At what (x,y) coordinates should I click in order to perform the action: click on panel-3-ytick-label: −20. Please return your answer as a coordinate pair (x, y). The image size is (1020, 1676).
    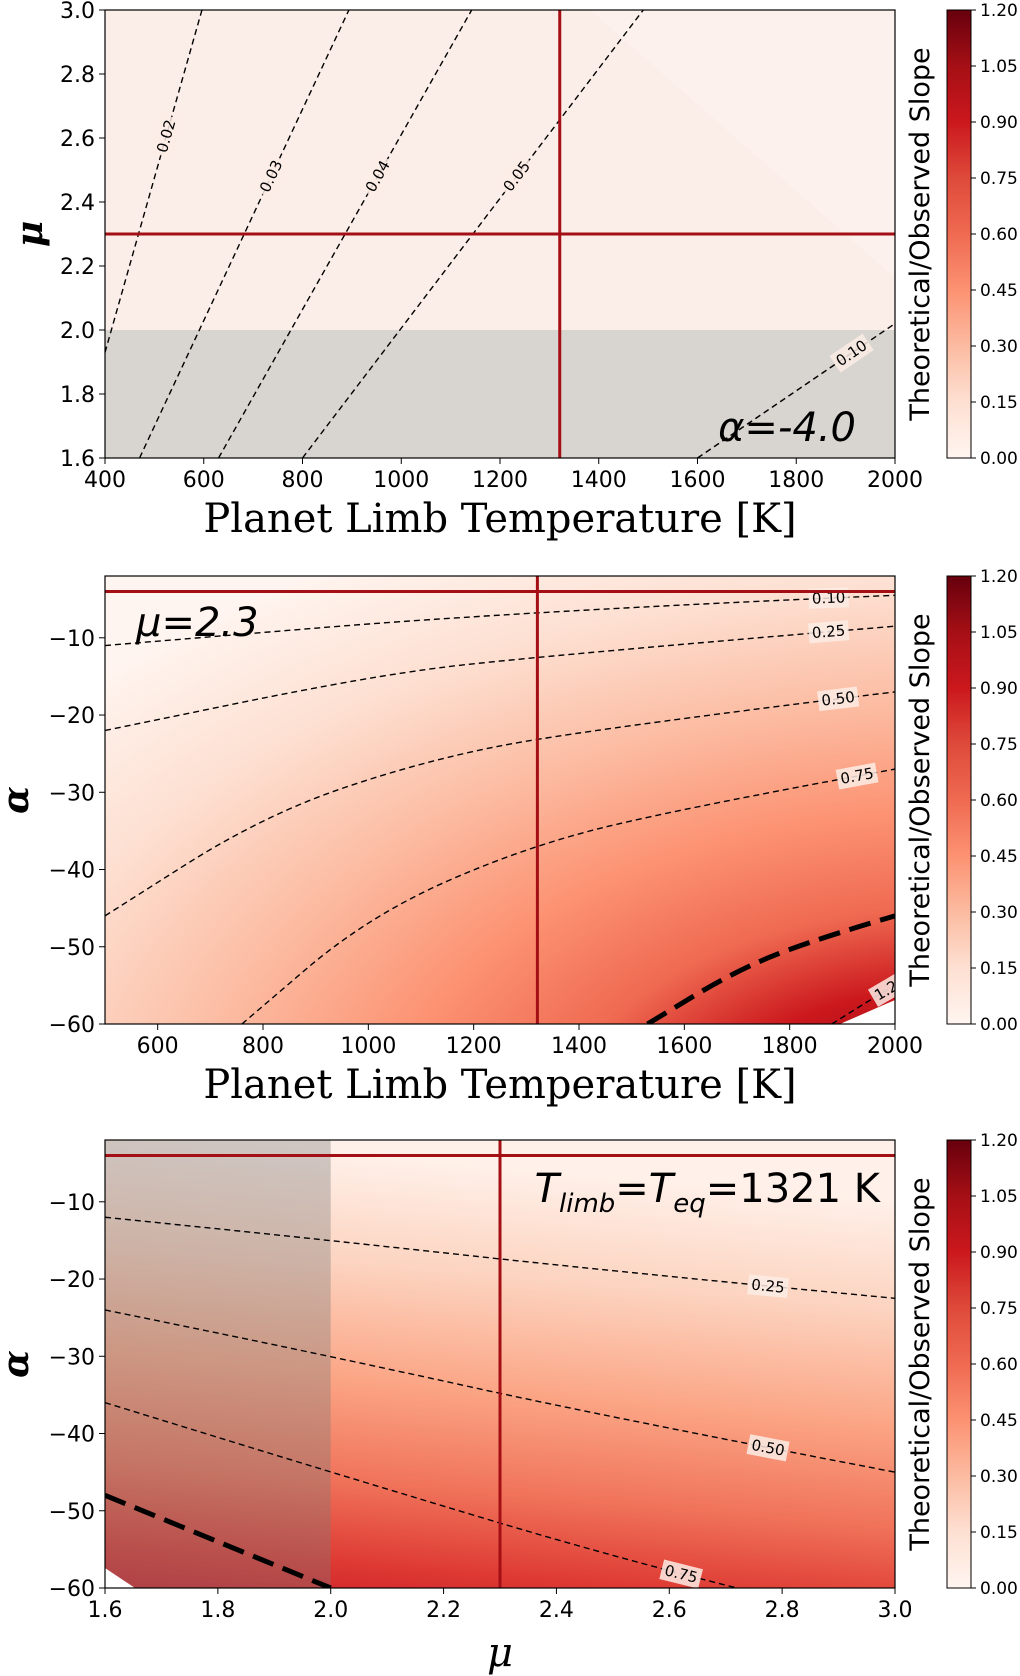
    Looking at the image, I should click on (72, 1280).